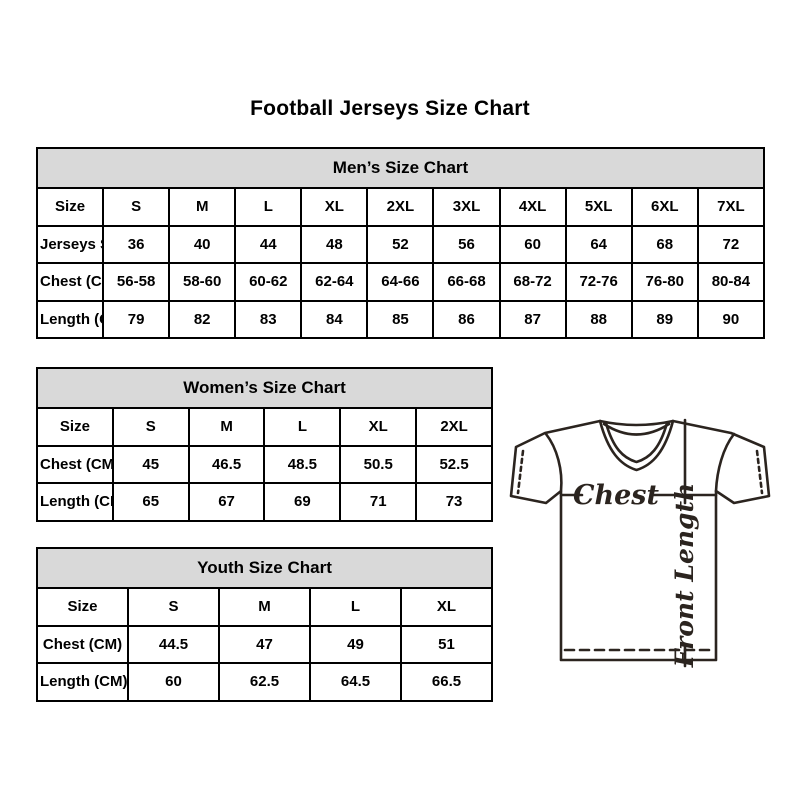  What do you see at coordinates (616, 495) in the screenshot?
I see `chest-measure-label: Chest` at bounding box center [616, 495].